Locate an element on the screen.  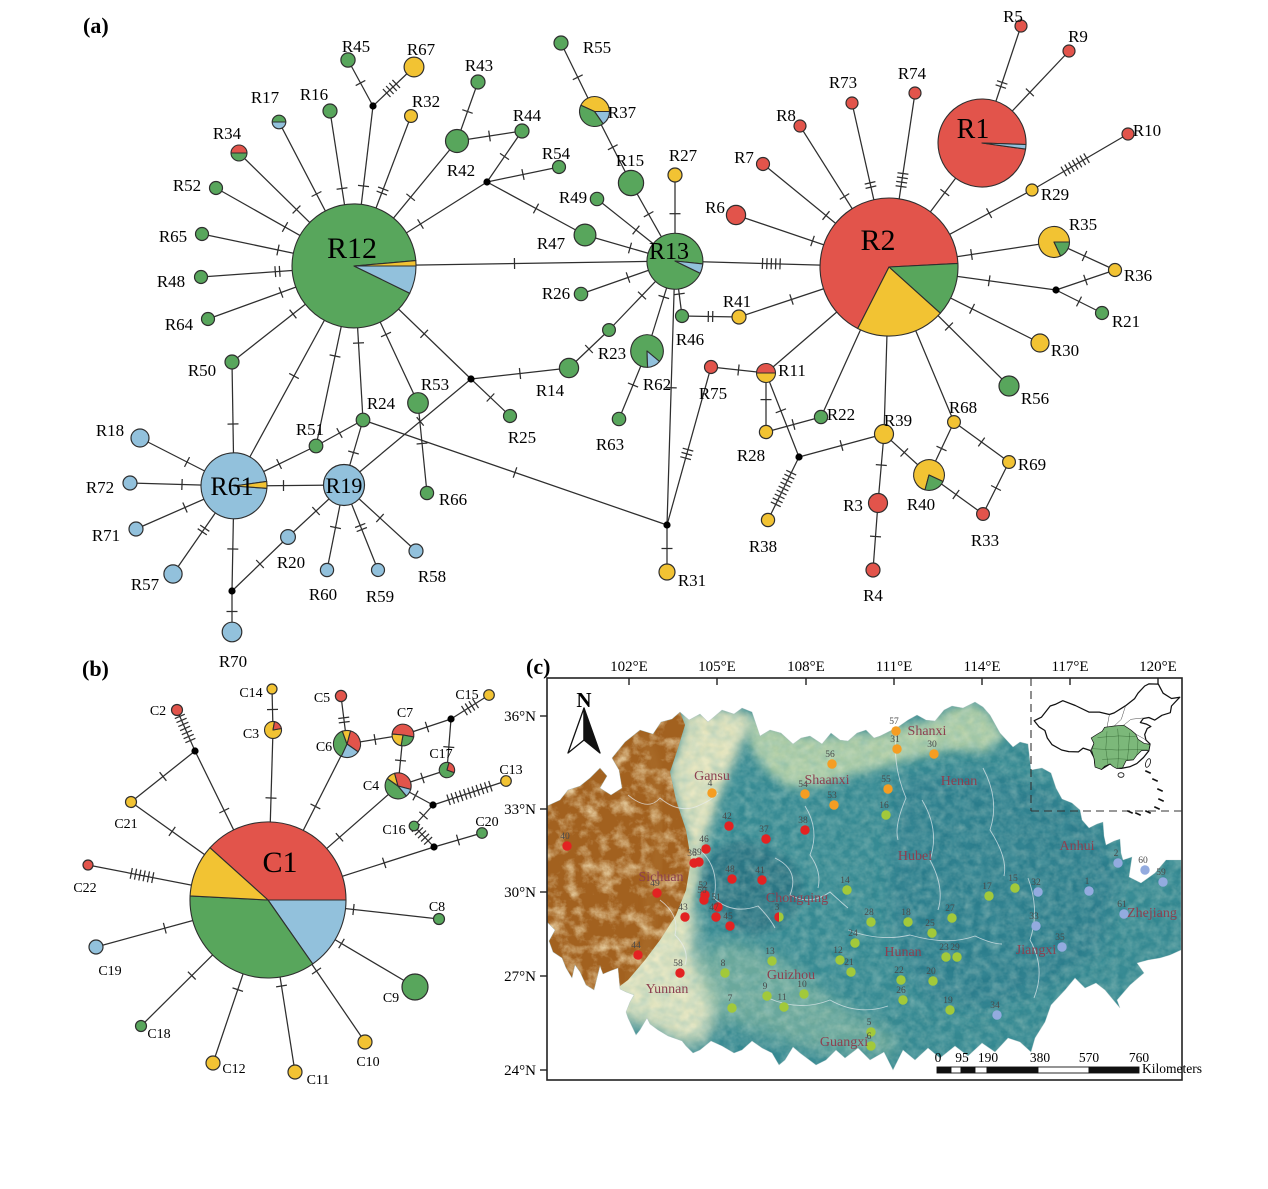
svg-text: 105°E is located at coordinates (717, 667).